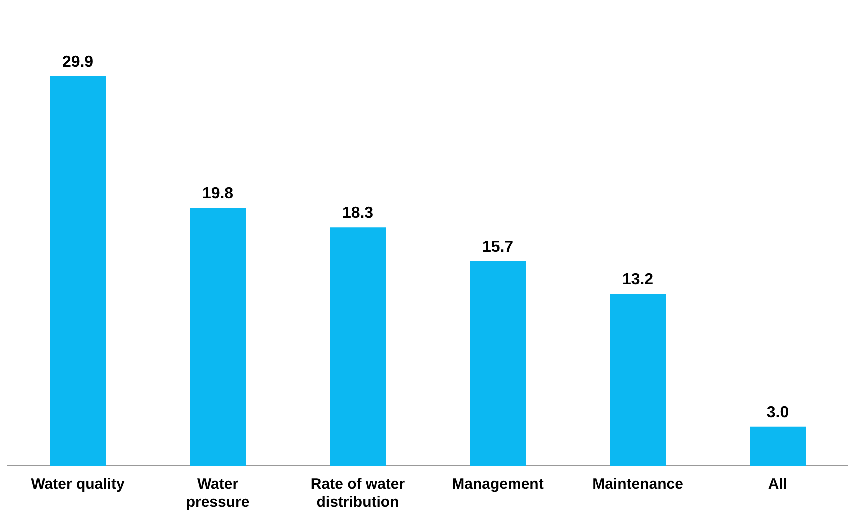 The height and width of the screenshot is (522, 848). Describe the element at coordinates (218, 494) in the screenshot. I see `x-tick-label: Water pressure` at that location.